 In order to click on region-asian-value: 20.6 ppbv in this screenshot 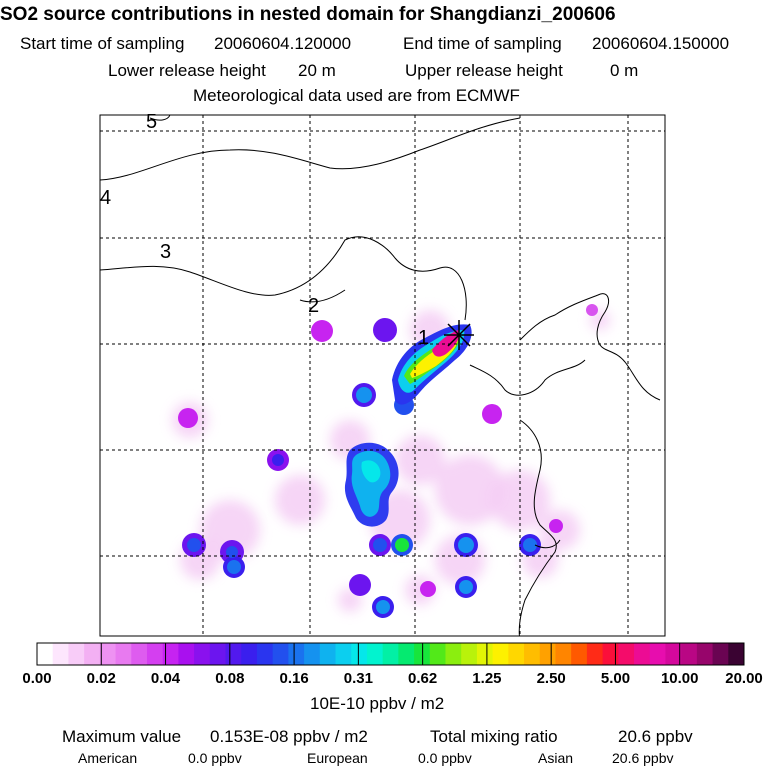, I will do `click(643, 758)`.